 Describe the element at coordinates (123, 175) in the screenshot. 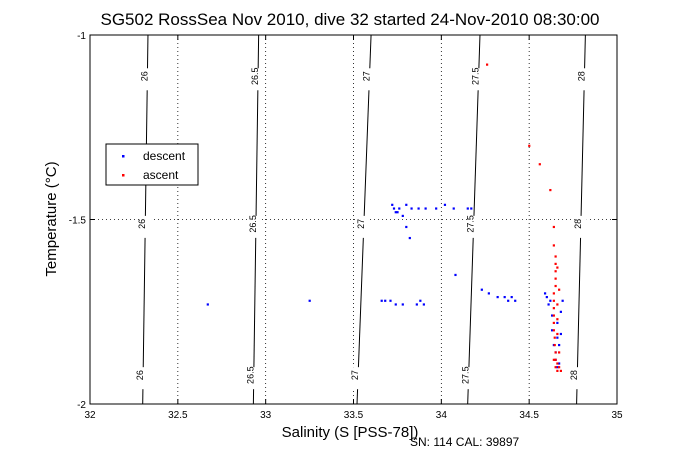

I see `legend-marker-ascent` at that location.